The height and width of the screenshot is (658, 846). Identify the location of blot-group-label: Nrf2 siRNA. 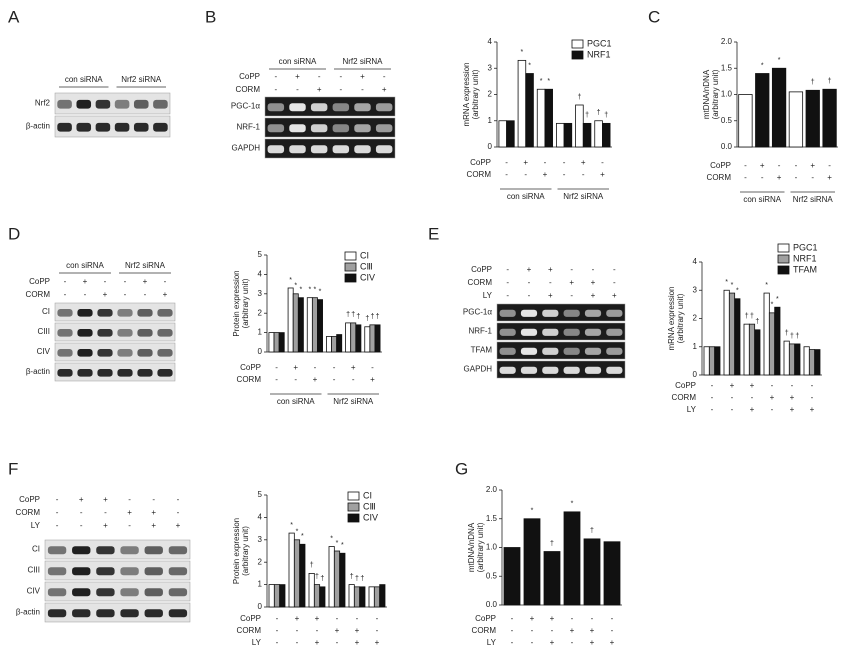
(362, 61).